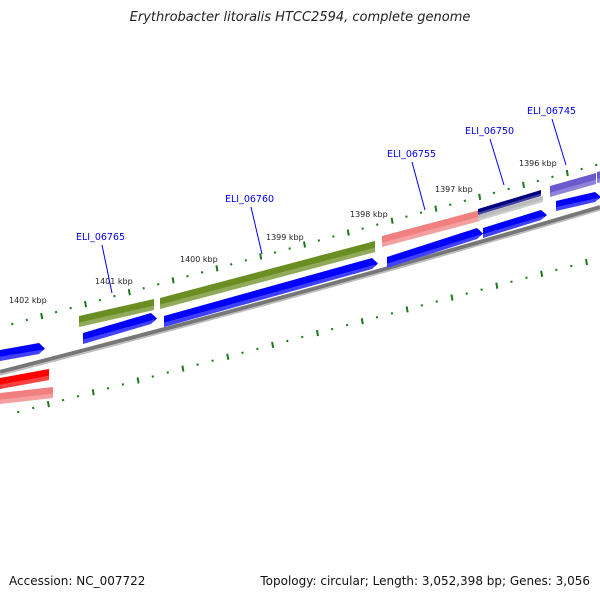  What do you see at coordinates (598, 177) in the screenshot?
I see `gene-feature-partial` at bounding box center [598, 177].